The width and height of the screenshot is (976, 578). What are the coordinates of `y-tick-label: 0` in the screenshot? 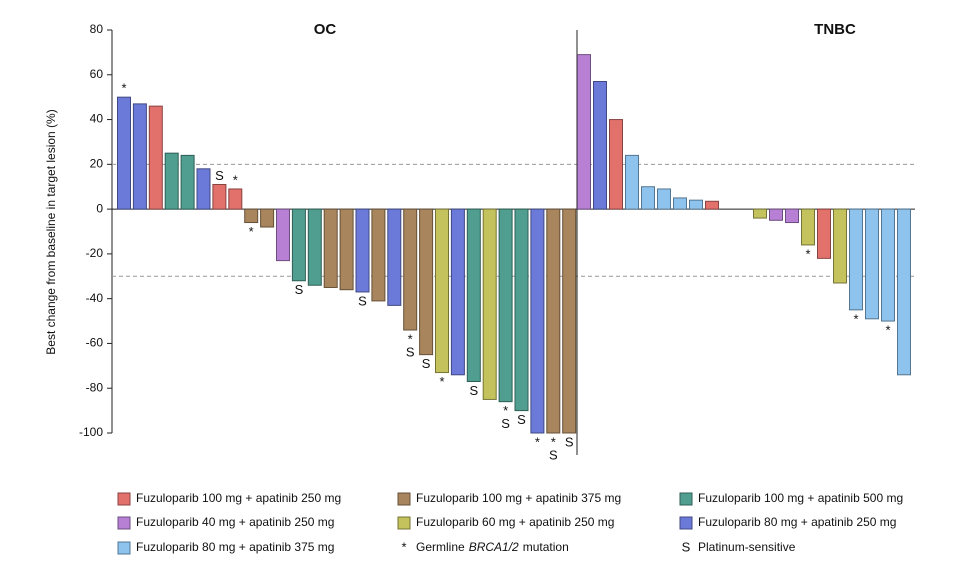 It's located at (99, 208).